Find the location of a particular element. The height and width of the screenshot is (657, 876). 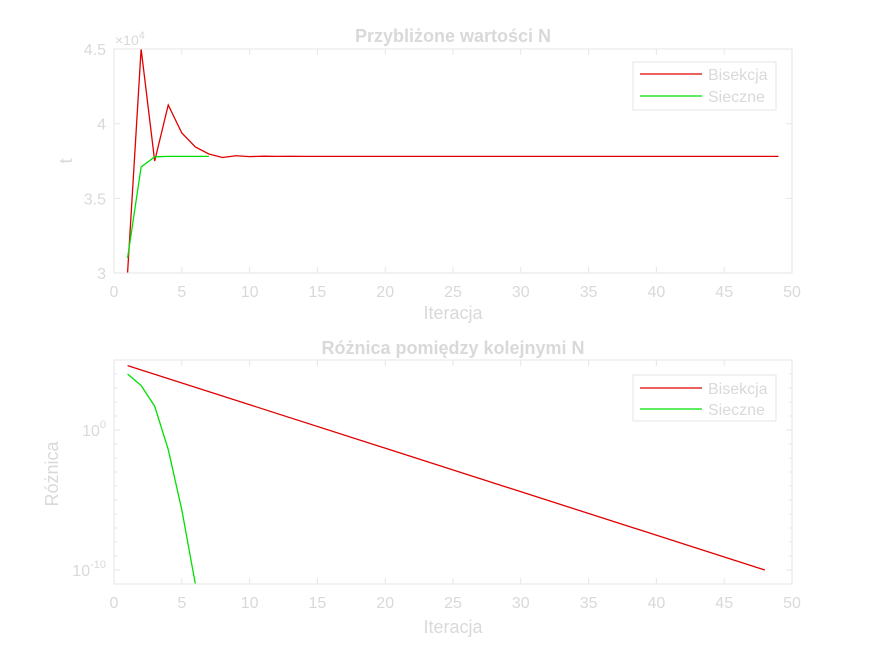

y-tick-label: 10-10 is located at coordinates (89, 569).